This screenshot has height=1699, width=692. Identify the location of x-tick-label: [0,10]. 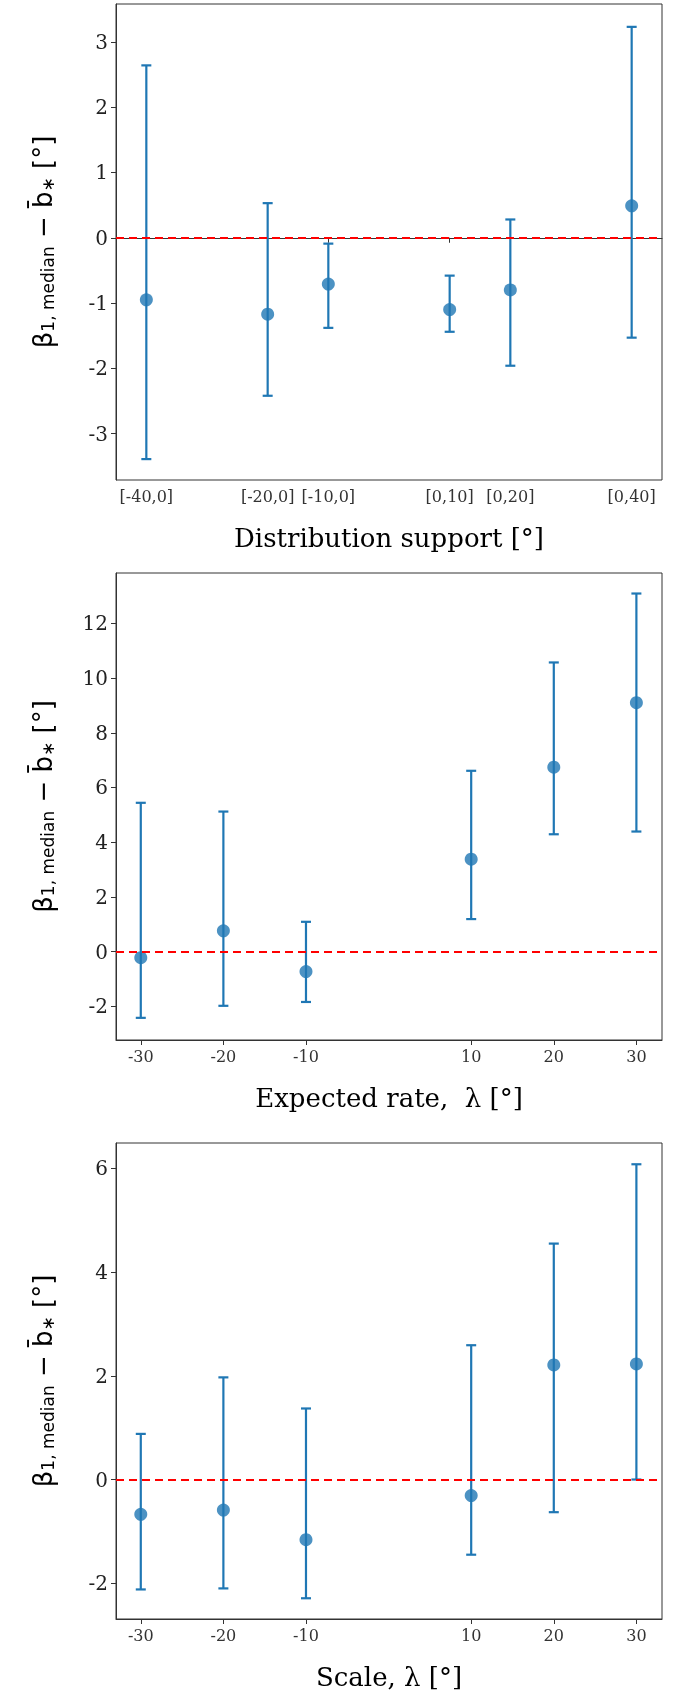
(449, 496).